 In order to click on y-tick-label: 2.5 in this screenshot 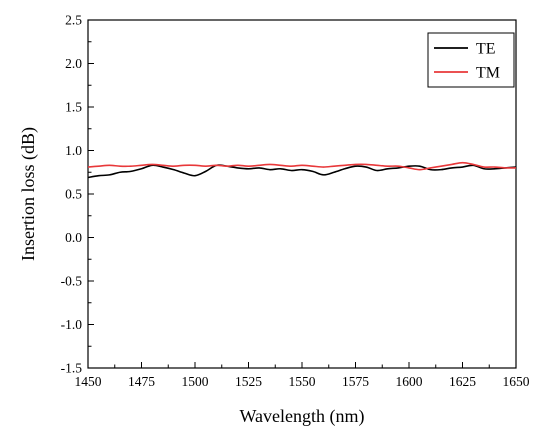, I will do `click(73, 20)`.